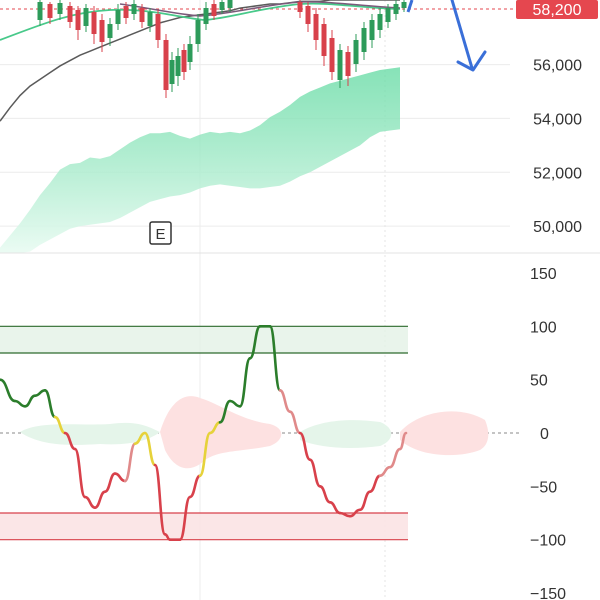 The height and width of the screenshot is (600, 600). I want to click on oscillator-axis: 150 100 50 0 −50 −100 −150, so click(548, 433).